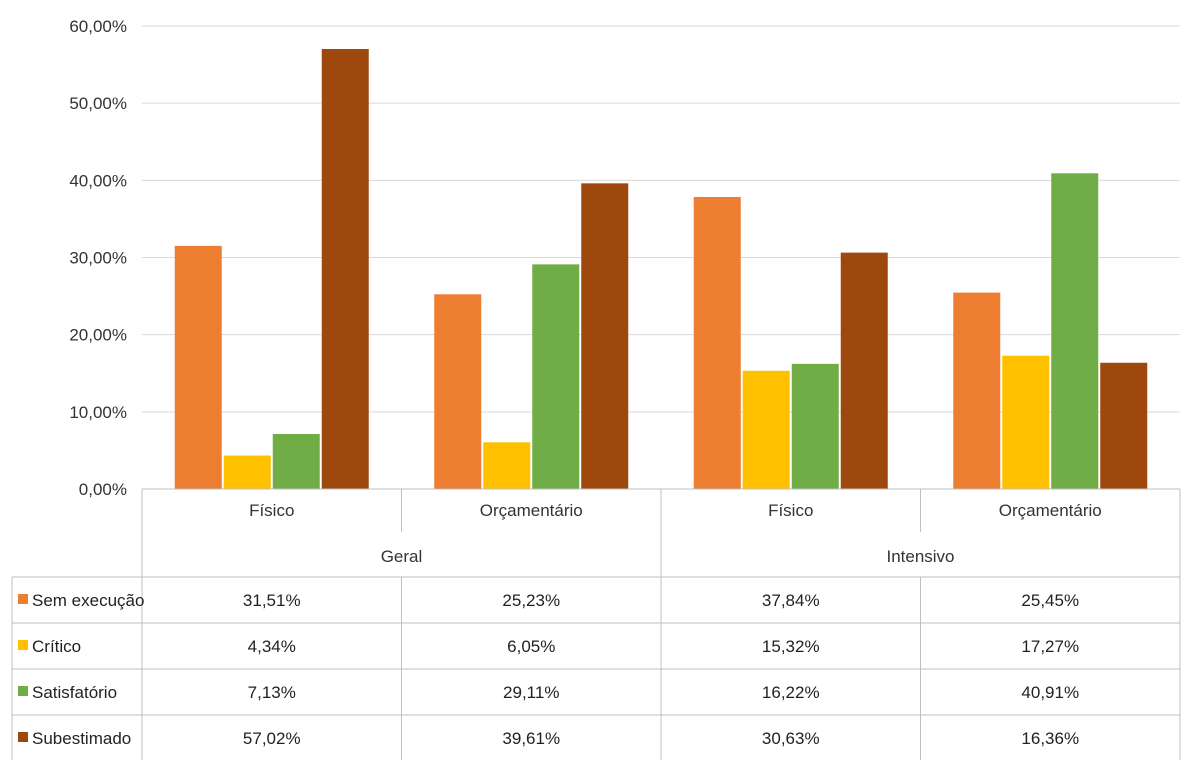  Describe the element at coordinates (791, 646) in the screenshot. I see `data-table-cell: 15,32%` at that location.